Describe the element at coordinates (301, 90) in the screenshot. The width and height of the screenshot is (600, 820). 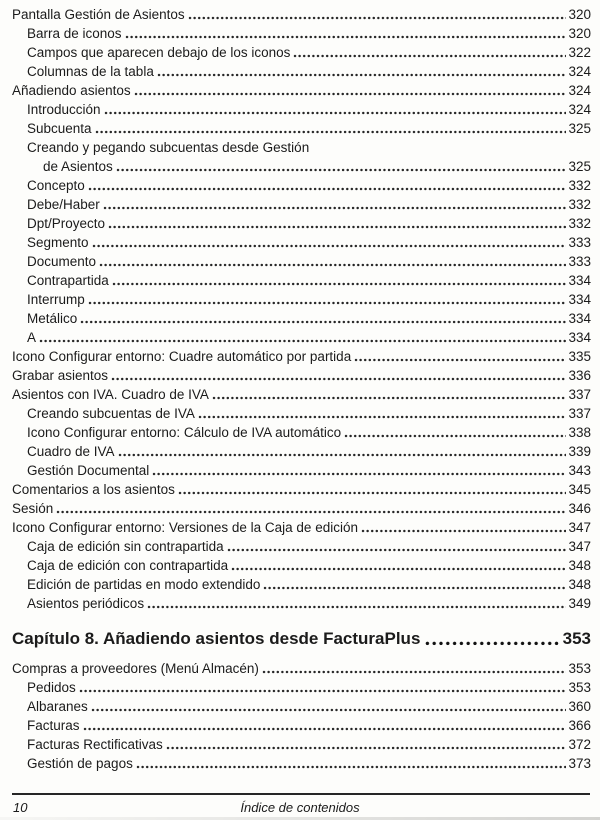
I see `toc-entry: Añadiendo asientos 324` at that location.